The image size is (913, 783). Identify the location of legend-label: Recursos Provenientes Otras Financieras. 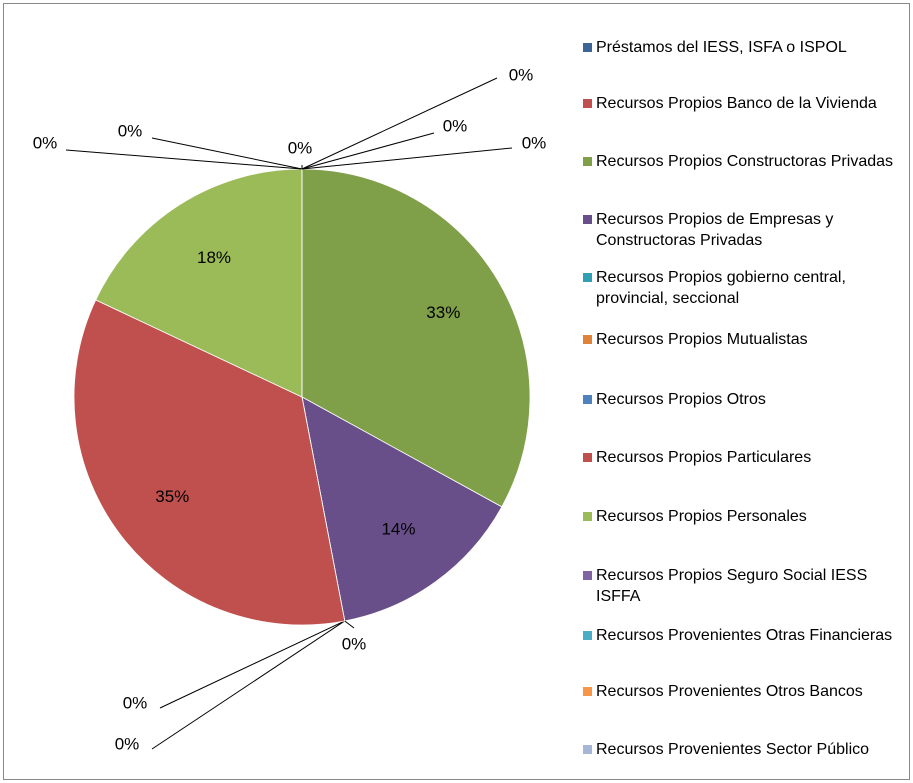
(744, 635).